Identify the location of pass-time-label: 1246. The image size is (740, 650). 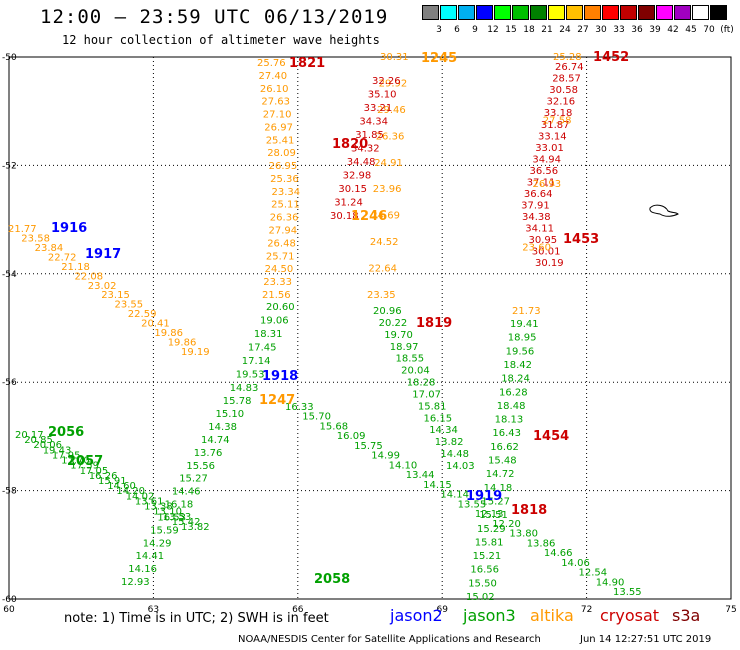
(369, 216).